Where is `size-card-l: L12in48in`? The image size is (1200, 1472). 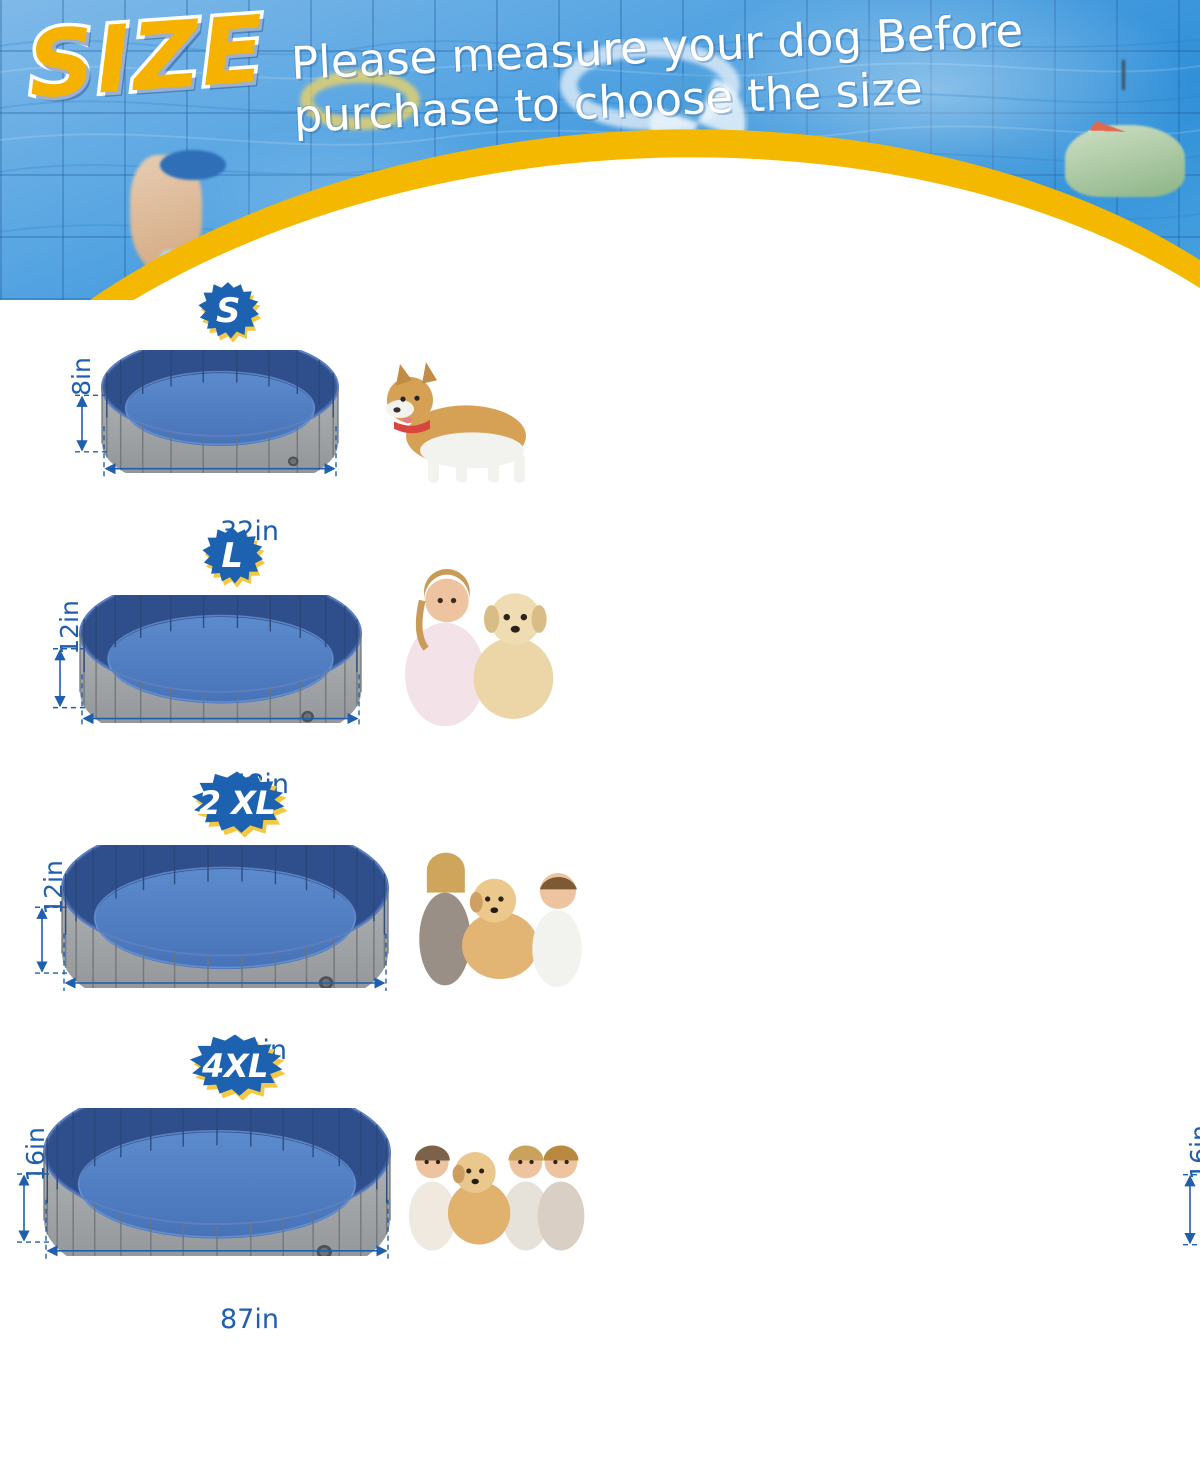
size-card-l: L12in48in is located at coordinates (300, 653).